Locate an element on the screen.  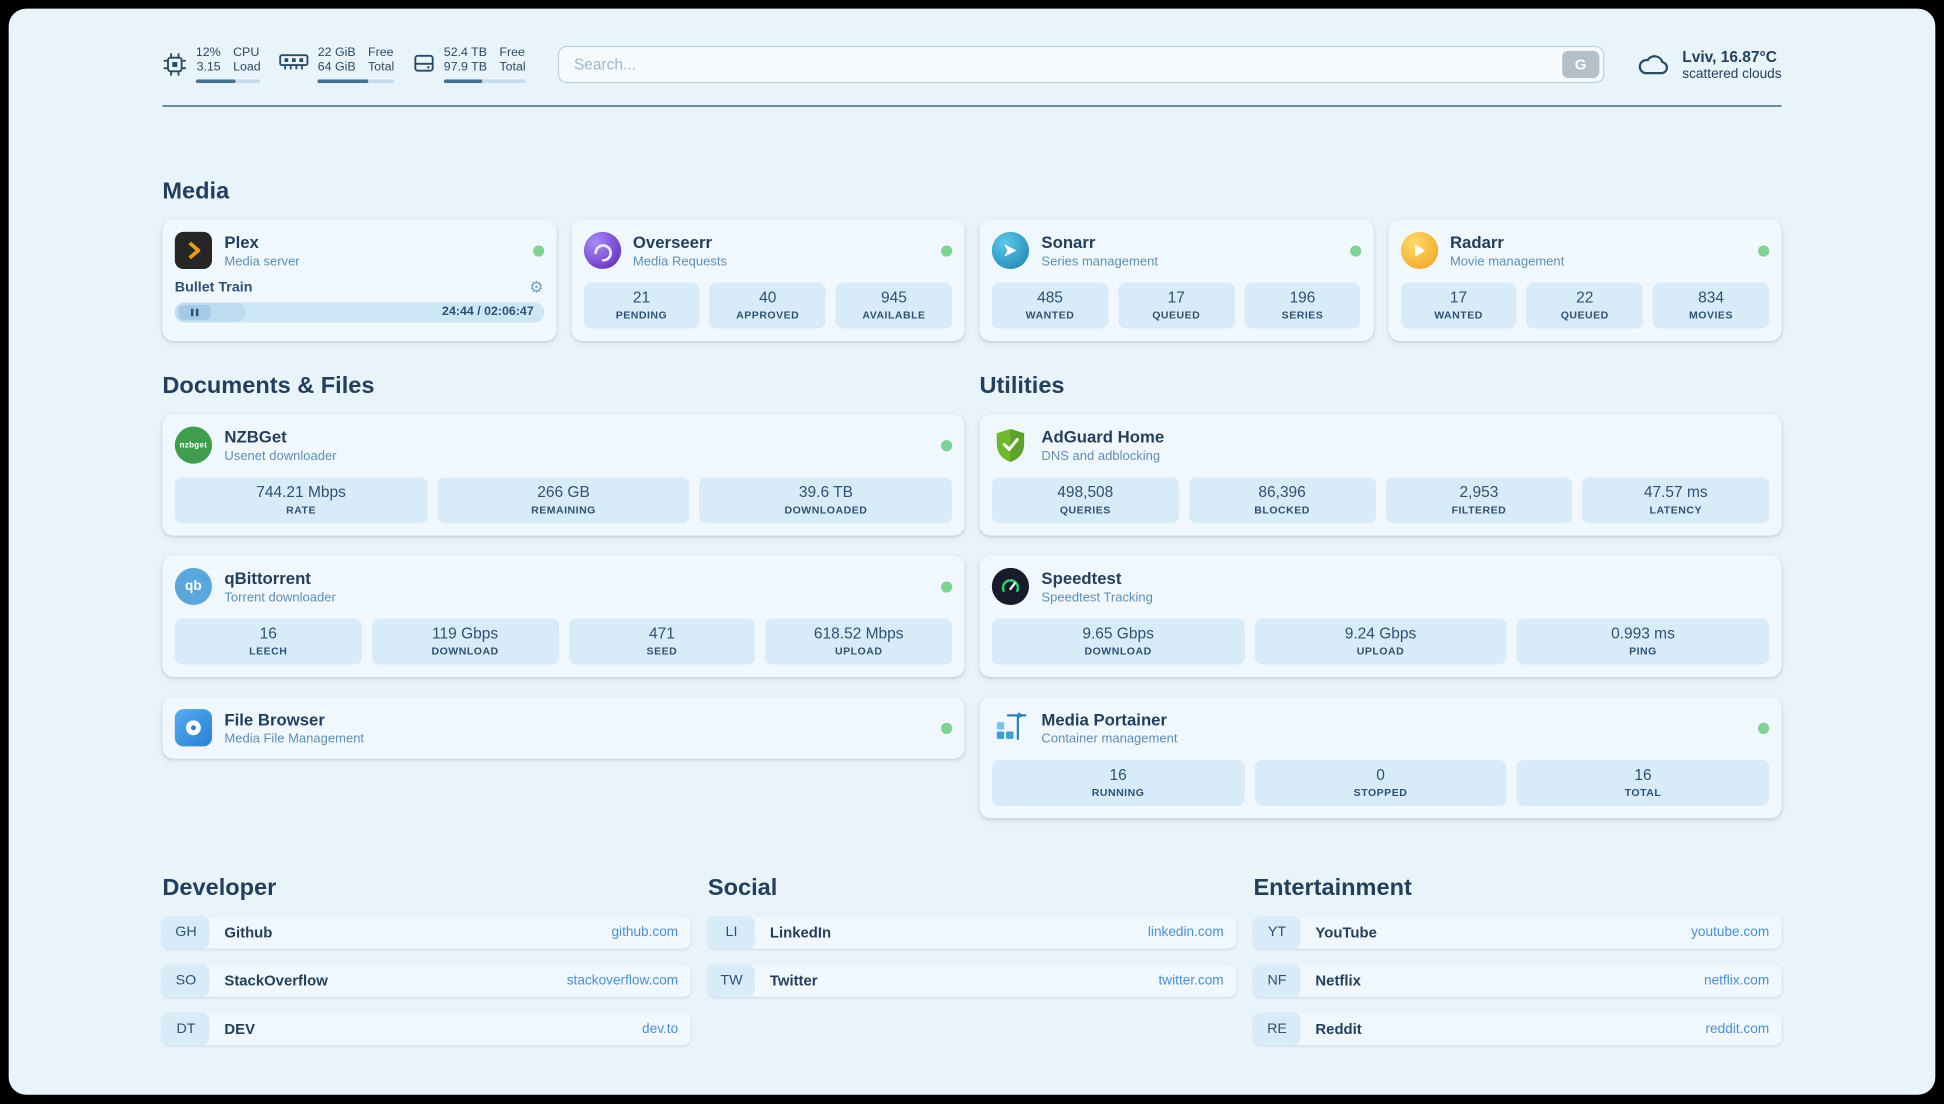
cpu-widget: 12% CPU 3.15 Load is located at coordinates (211, 64).